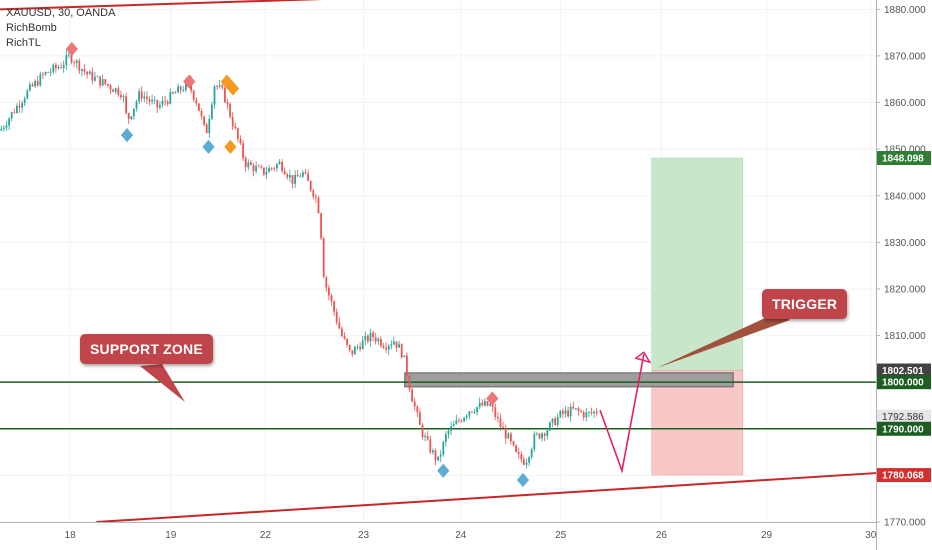 This screenshot has width=932, height=550. What do you see at coordinates (561, 535) in the screenshot?
I see `x-tick-label: 25` at bounding box center [561, 535].